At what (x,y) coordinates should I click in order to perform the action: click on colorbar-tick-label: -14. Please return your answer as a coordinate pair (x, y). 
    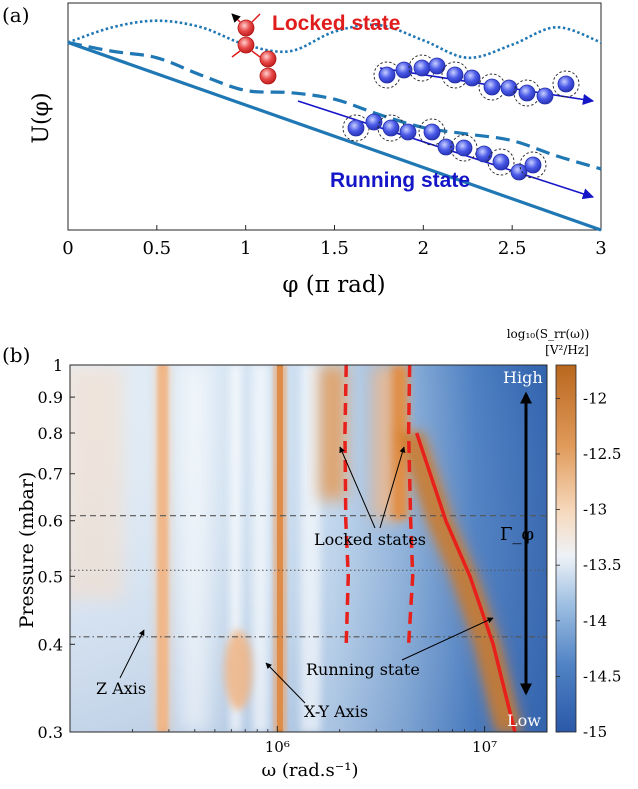
    Looking at the image, I should click on (595, 621).